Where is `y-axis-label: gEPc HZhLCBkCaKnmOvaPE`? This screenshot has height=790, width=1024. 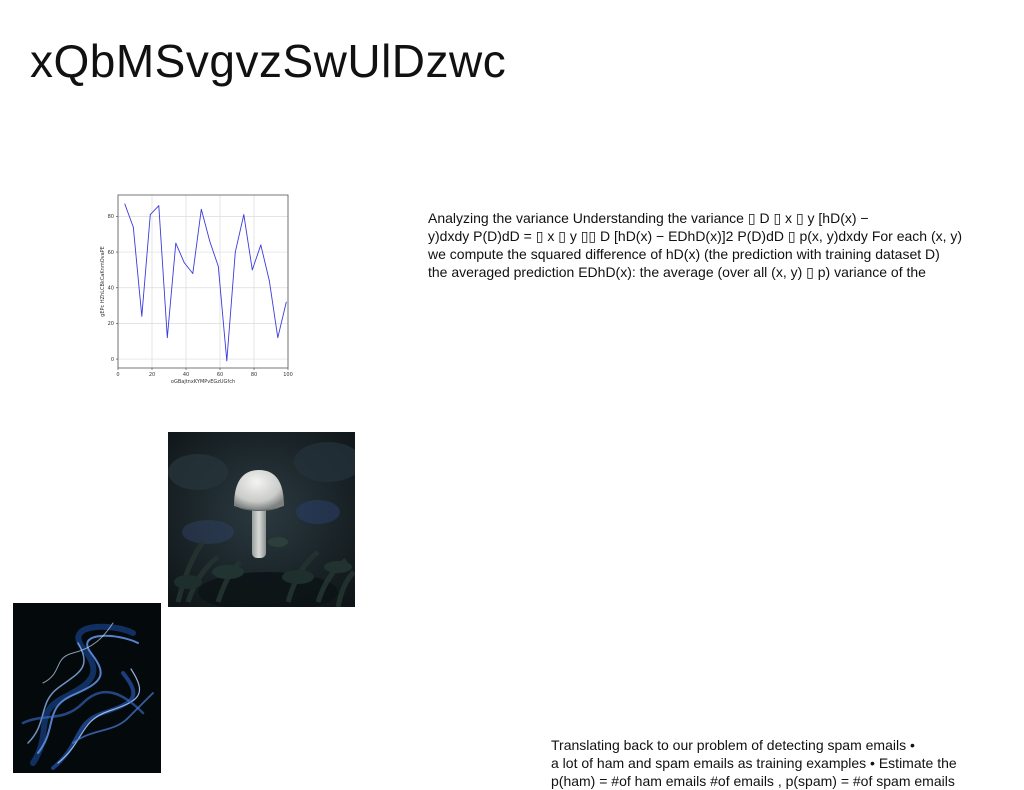
y-axis-label: gEPc HZhLCBkCaKnmOvaPE is located at coordinates (103, 281).